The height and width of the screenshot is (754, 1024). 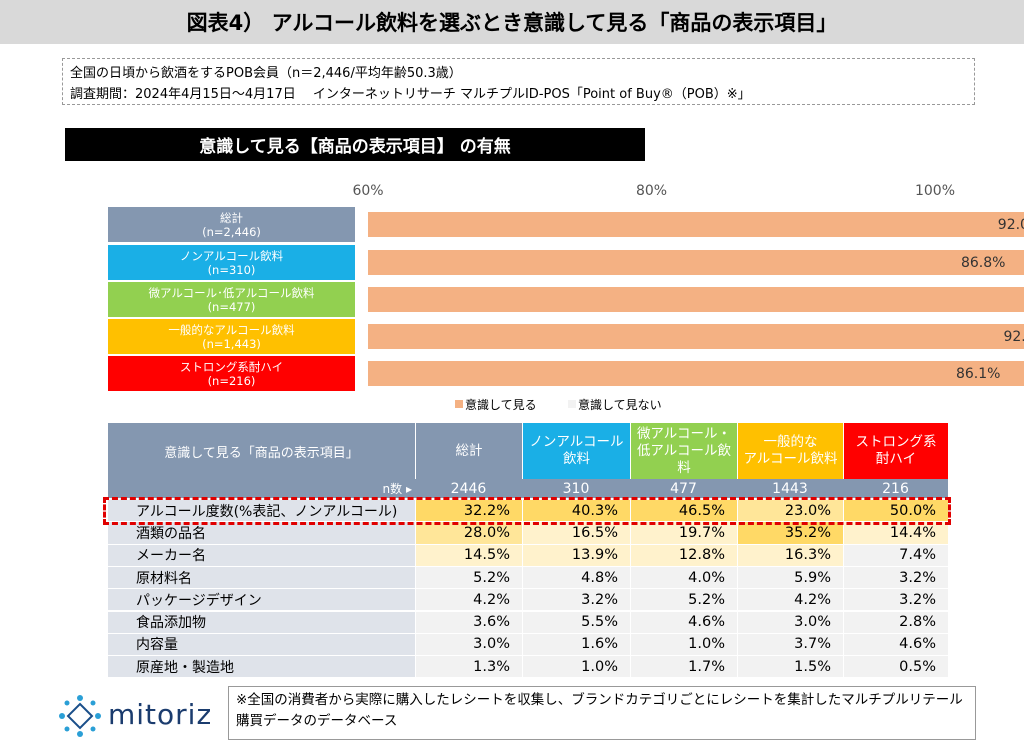 I want to click on table-cell: 13.9%, so click(x=576, y=555).